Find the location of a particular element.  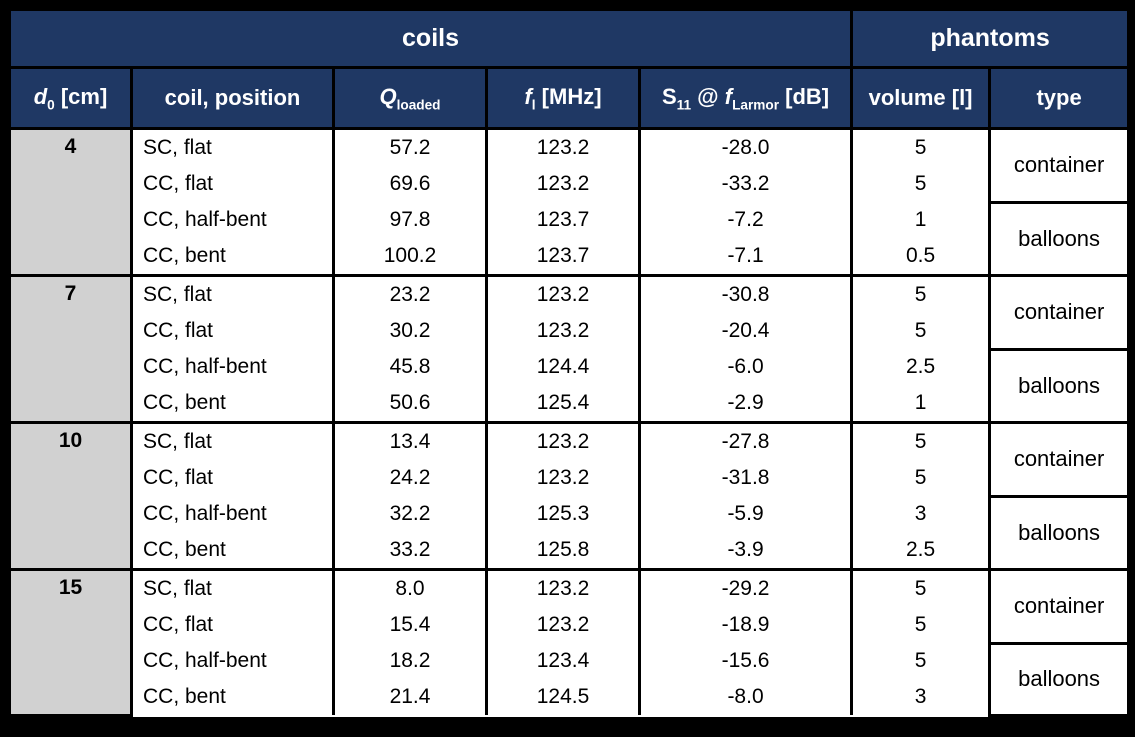

s11-cell: -8.0 is located at coordinates (745, 697).